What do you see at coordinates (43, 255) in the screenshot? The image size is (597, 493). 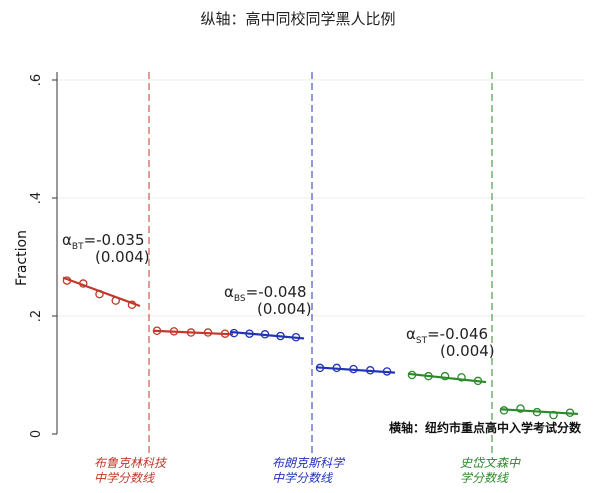 I see `y-axis: 0 .2 .4 .6` at bounding box center [43, 255].